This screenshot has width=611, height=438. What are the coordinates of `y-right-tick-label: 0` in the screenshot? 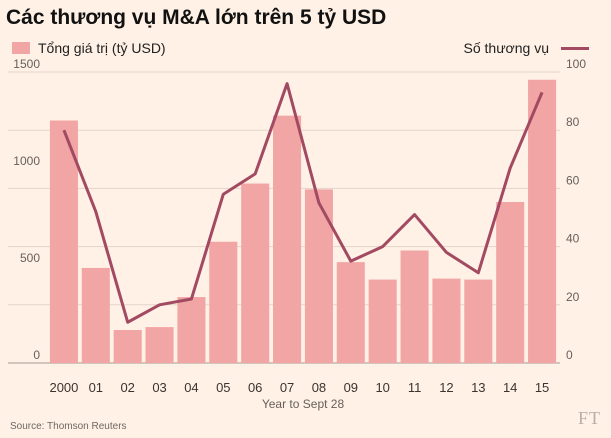 It's located at (569, 355).